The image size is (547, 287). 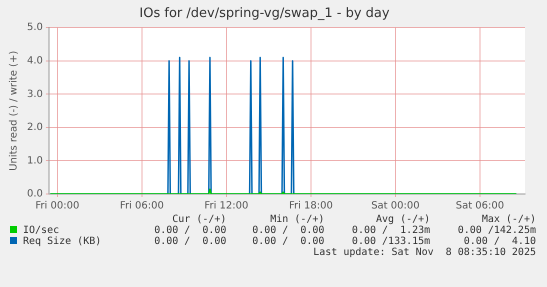 I want to click on text: Min (-/+), so click(x=297, y=219).